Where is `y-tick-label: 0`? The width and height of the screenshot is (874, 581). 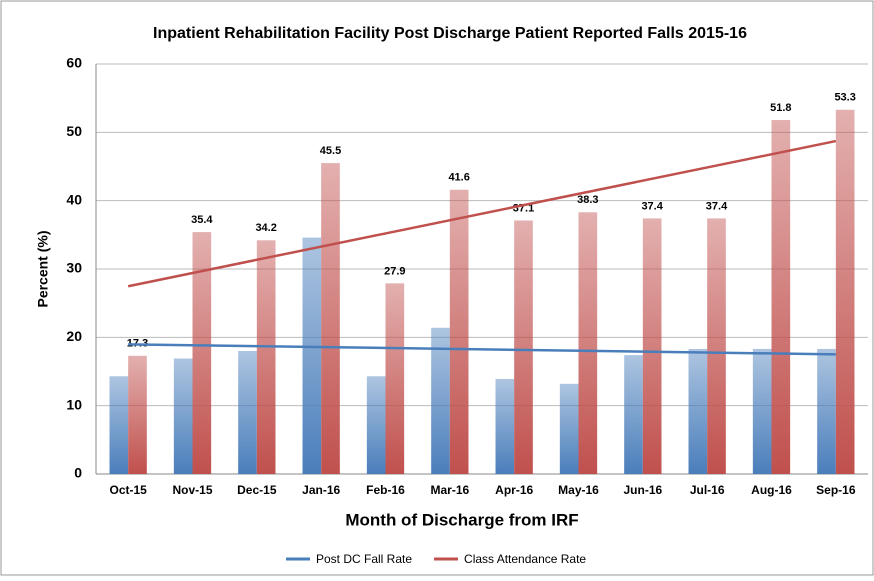
y-tick-label: 0 is located at coordinates (78, 473).